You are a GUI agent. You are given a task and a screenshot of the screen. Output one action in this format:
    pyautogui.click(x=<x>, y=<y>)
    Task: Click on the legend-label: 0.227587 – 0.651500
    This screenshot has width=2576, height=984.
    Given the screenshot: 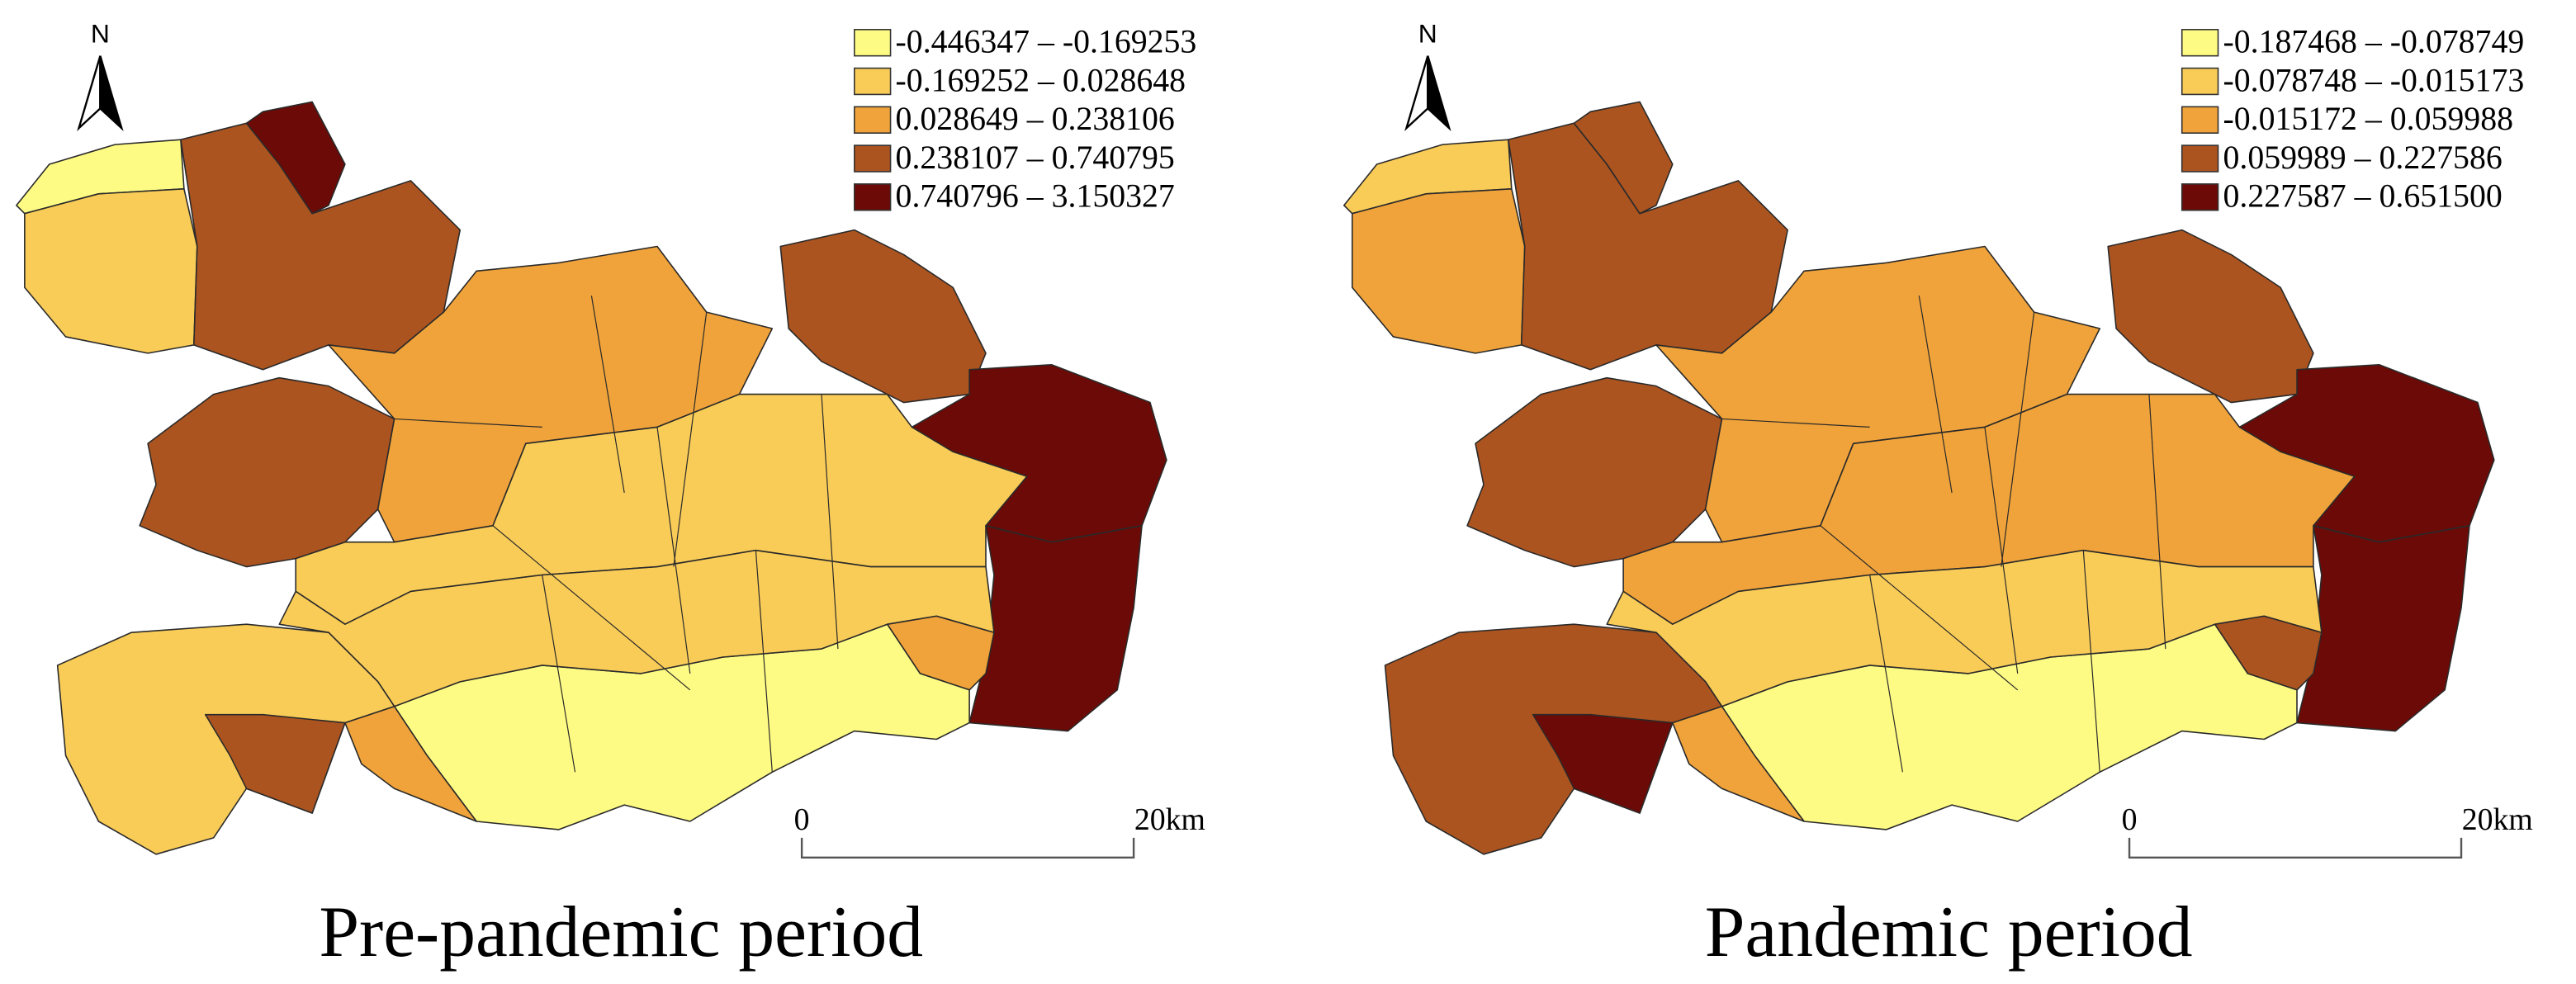 What is the action you would take?
    pyautogui.click(x=2362, y=196)
    